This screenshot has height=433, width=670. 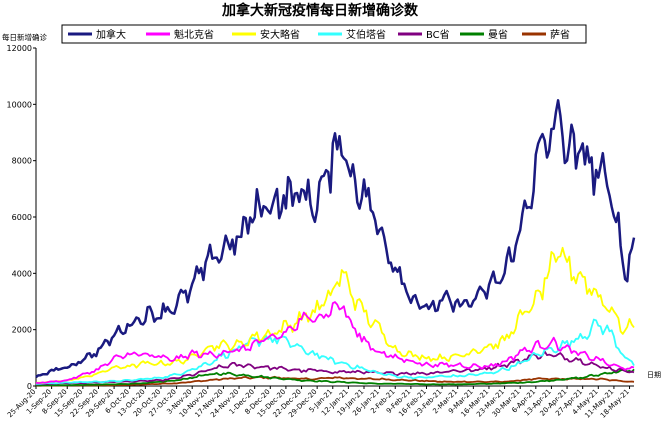 I want to click on chart-title: 加拿大新冠疫情每日新增确诊数, so click(x=320, y=10).